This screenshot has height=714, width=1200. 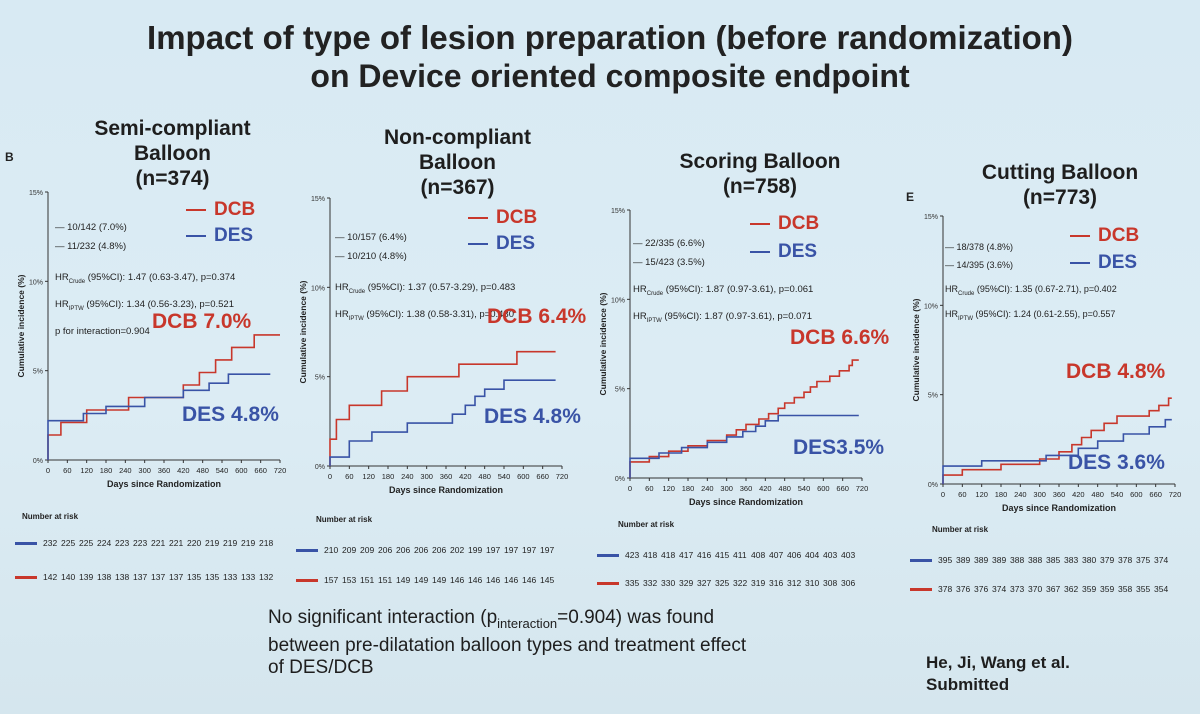 I want to click on footer-line1-sub: interaction, so click(x=527, y=623).